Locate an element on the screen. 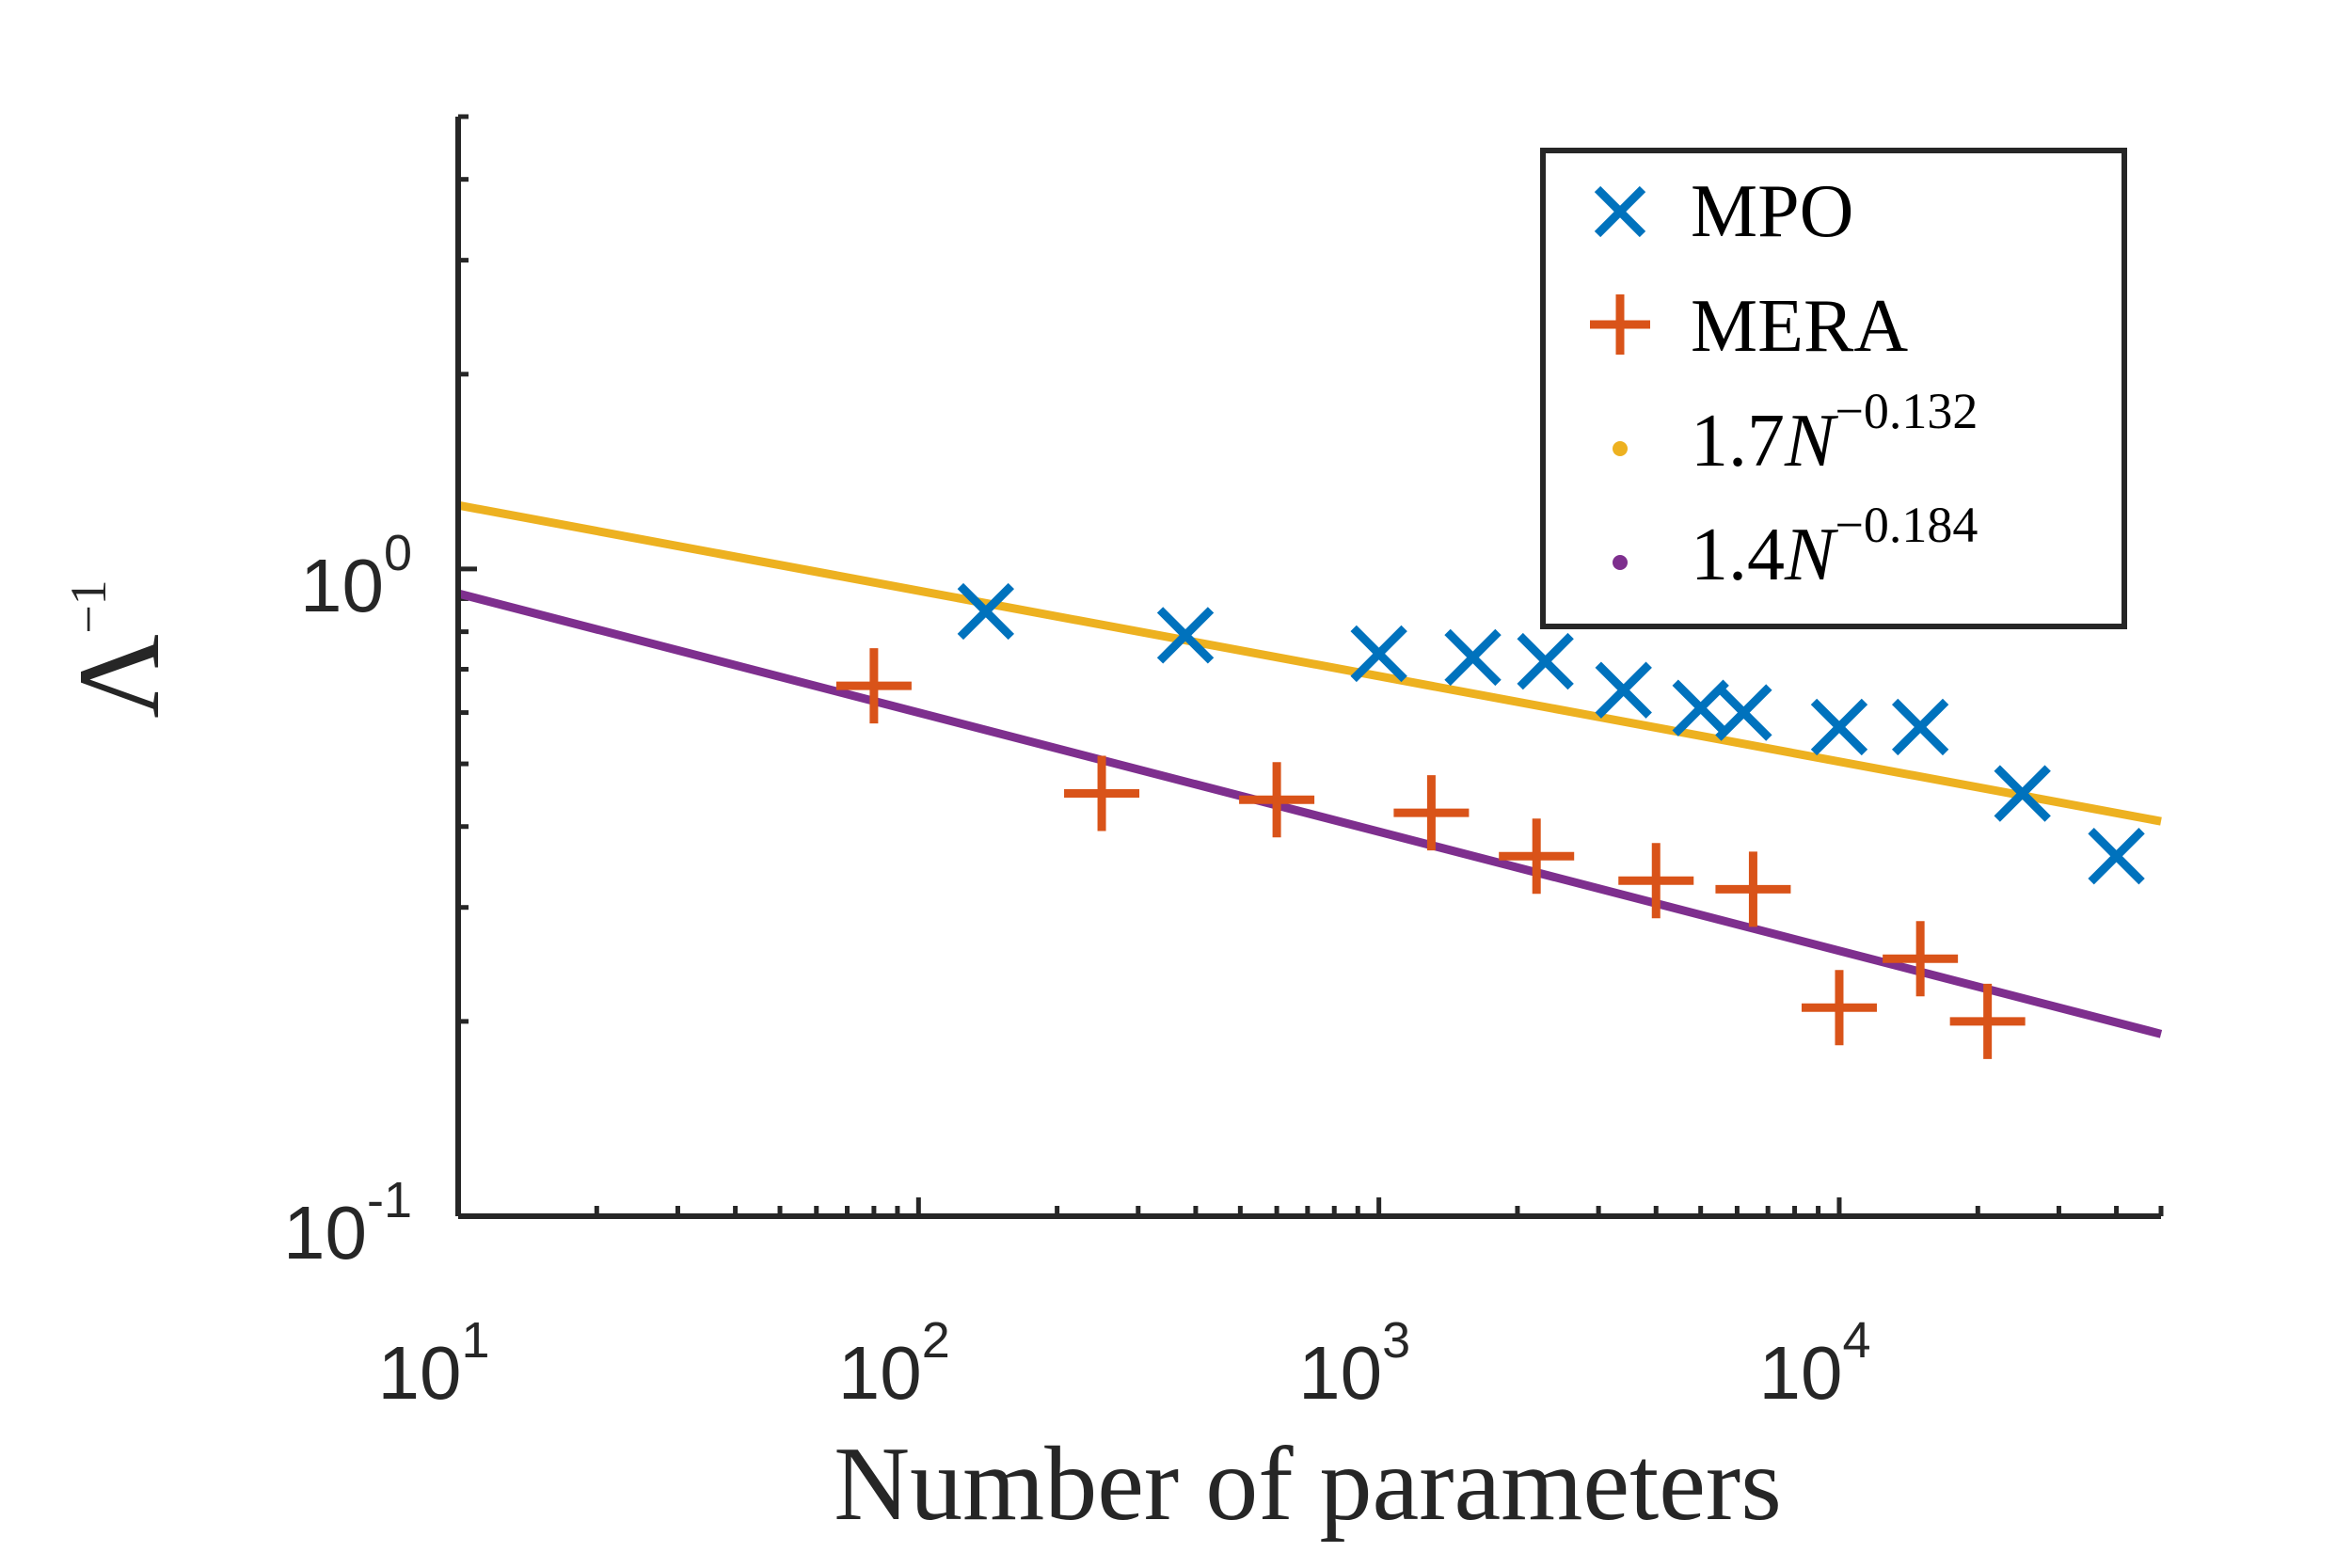 This screenshot has height=1568, width=2352. legend: MPO MERA 1.7N−0.132 1.4N−0.184 is located at coordinates (1833, 388).